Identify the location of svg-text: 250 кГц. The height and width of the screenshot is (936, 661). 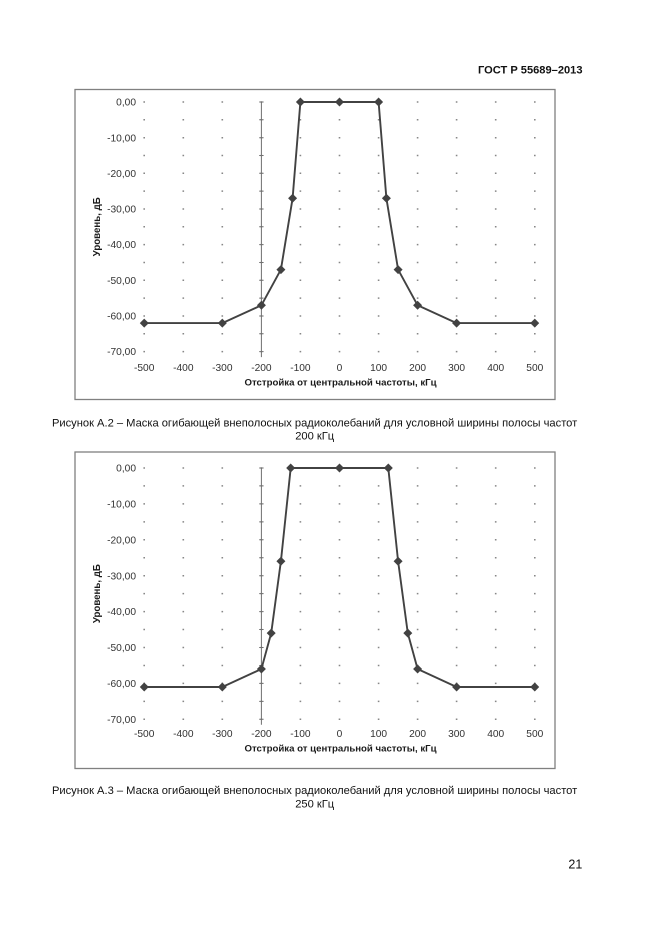
(315, 804).